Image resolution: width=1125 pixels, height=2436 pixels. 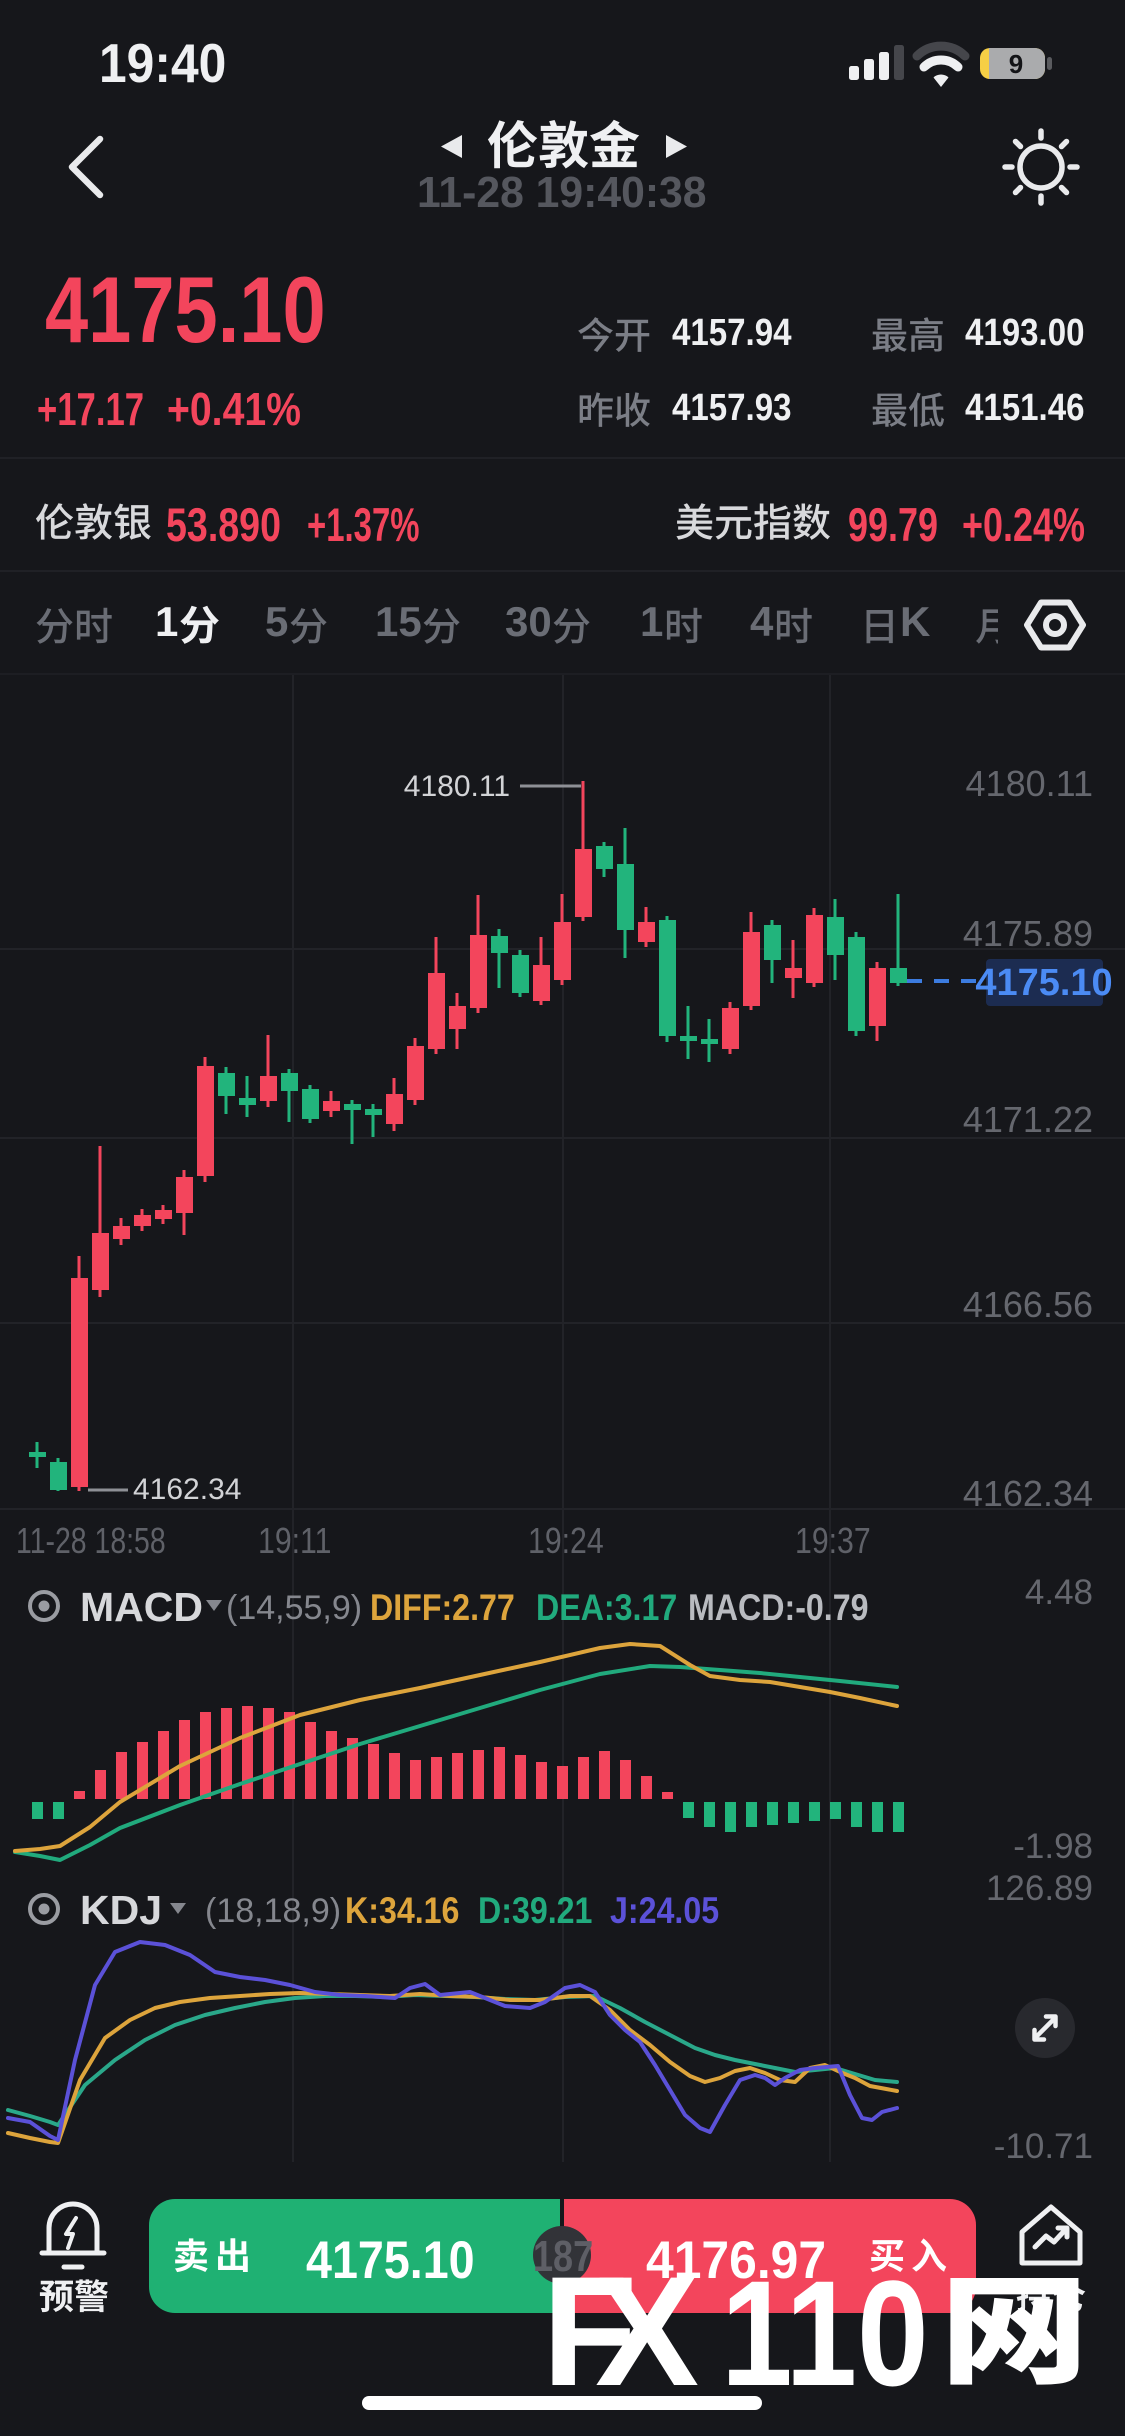 What do you see at coordinates (91, 1541) in the screenshot?
I see `svg-text: 11-28 18:58` at bounding box center [91, 1541].